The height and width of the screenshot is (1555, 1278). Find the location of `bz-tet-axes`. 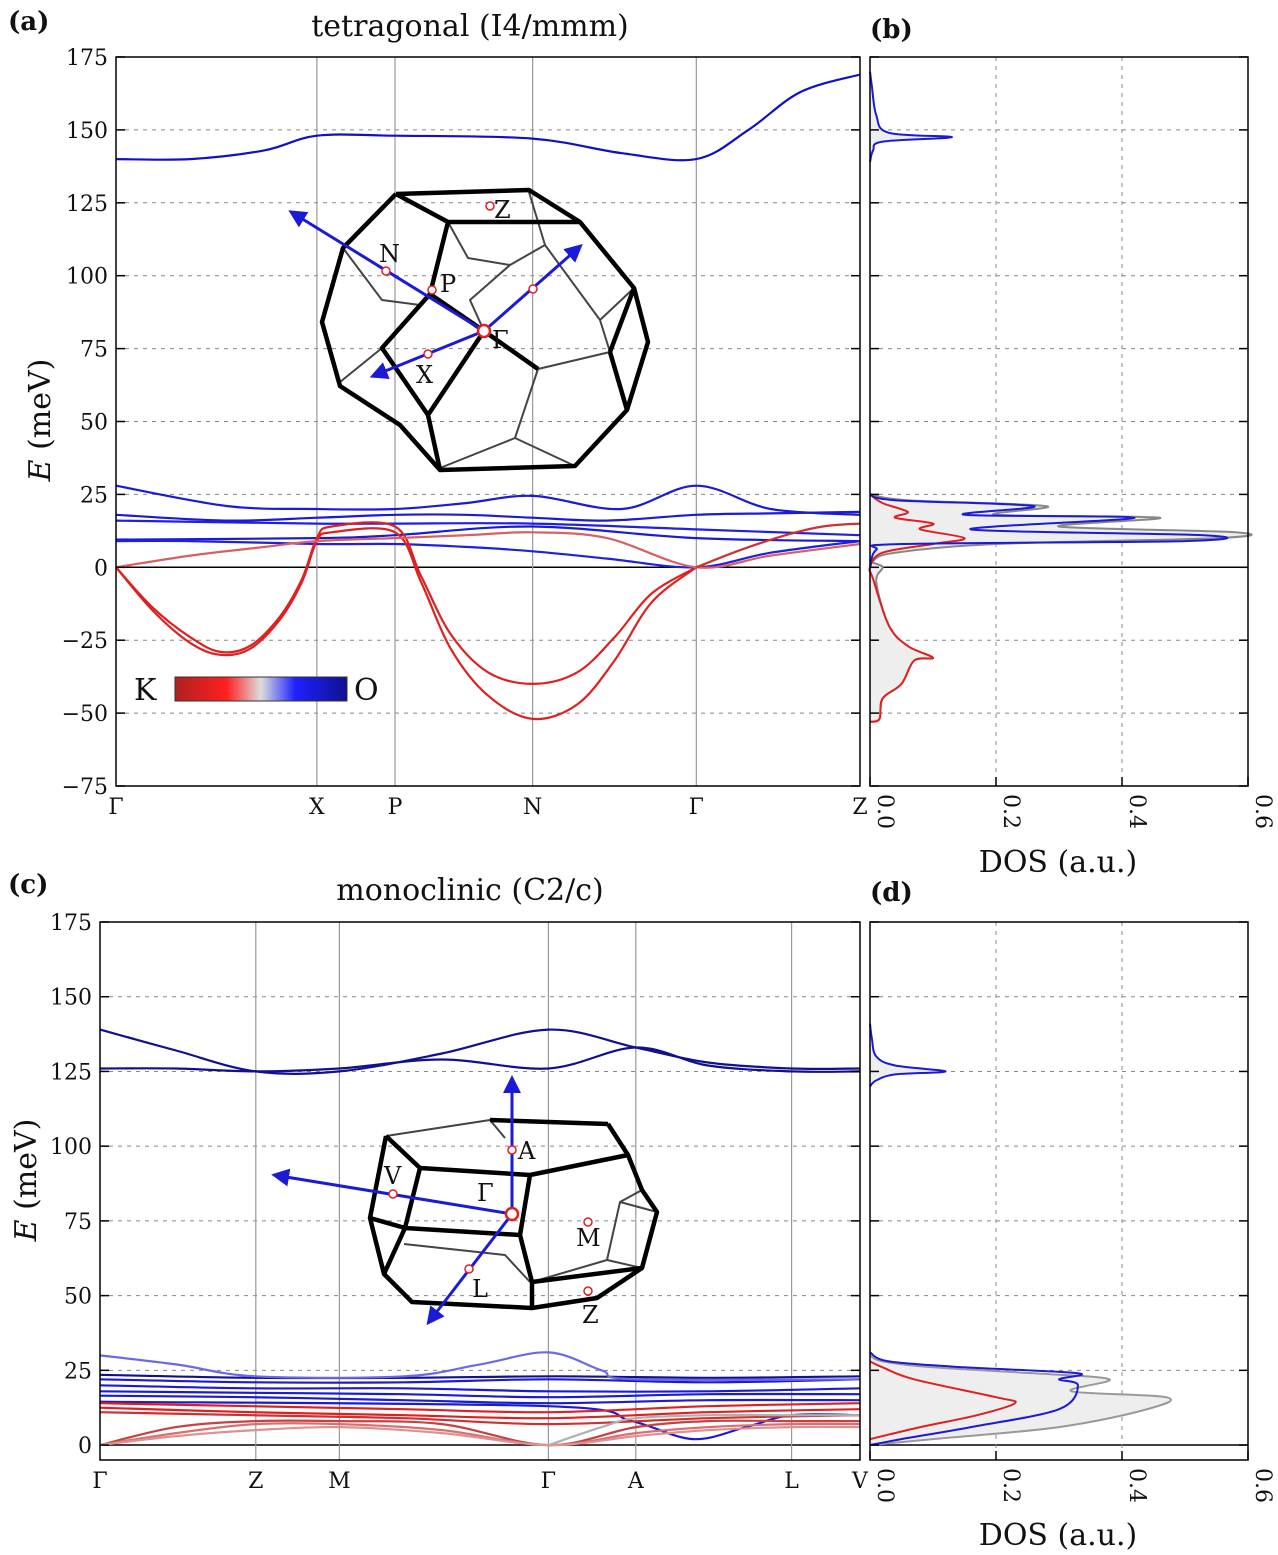

bz-tet-axes is located at coordinates (435, 294).